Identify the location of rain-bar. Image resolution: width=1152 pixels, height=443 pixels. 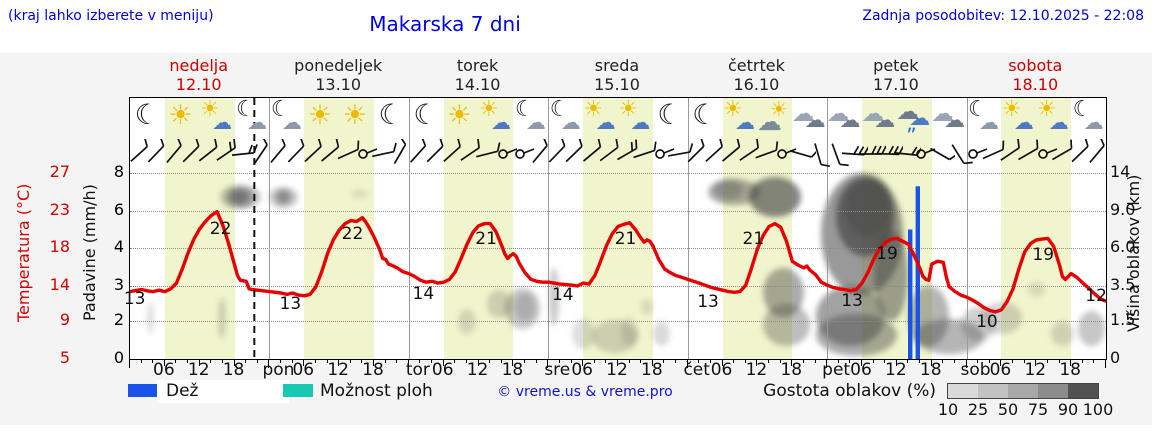
(910, 294).